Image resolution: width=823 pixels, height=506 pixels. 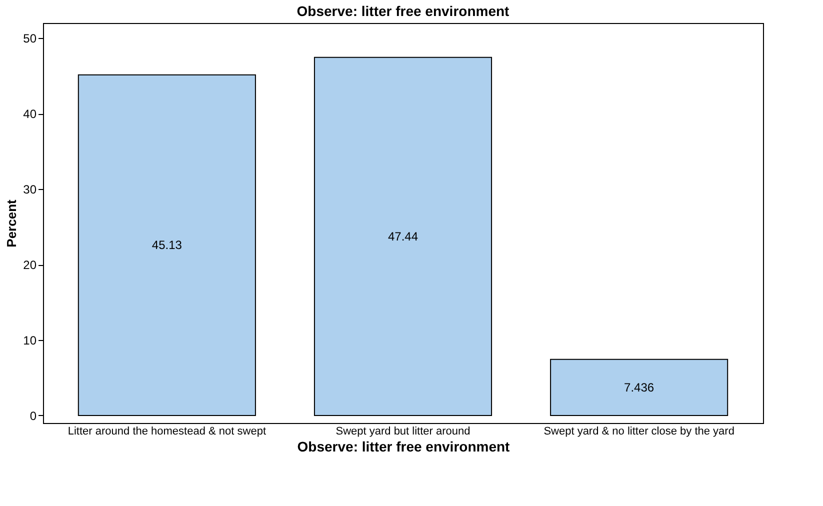 What do you see at coordinates (639, 432) in the screenshot?
I see `x-tick-label: Swept yard & no litter close by the yard` at bounding box center [639, 432].